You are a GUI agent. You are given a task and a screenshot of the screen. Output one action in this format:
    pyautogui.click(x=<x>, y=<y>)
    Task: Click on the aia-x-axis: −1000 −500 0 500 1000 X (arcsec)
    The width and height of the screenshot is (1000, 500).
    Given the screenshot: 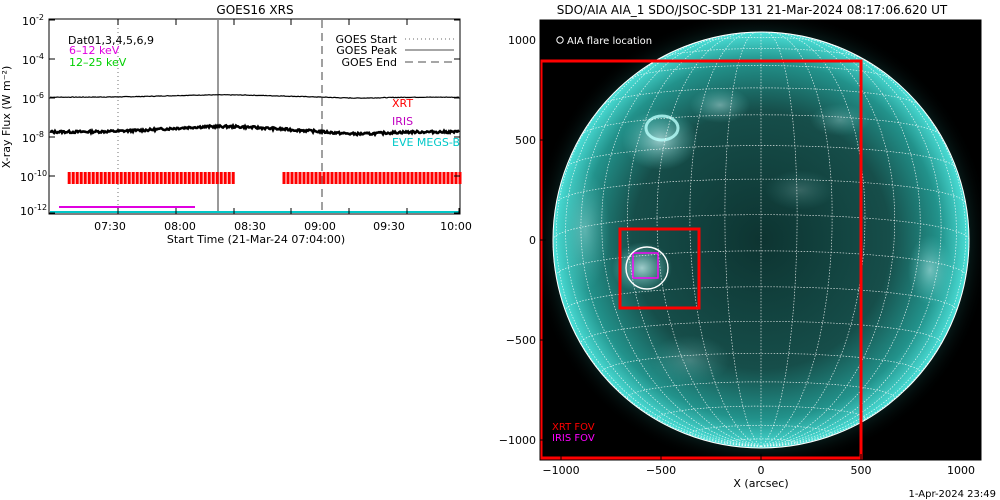 What is the action you would take?
    pyautogui.click(x=758, y=472)
    